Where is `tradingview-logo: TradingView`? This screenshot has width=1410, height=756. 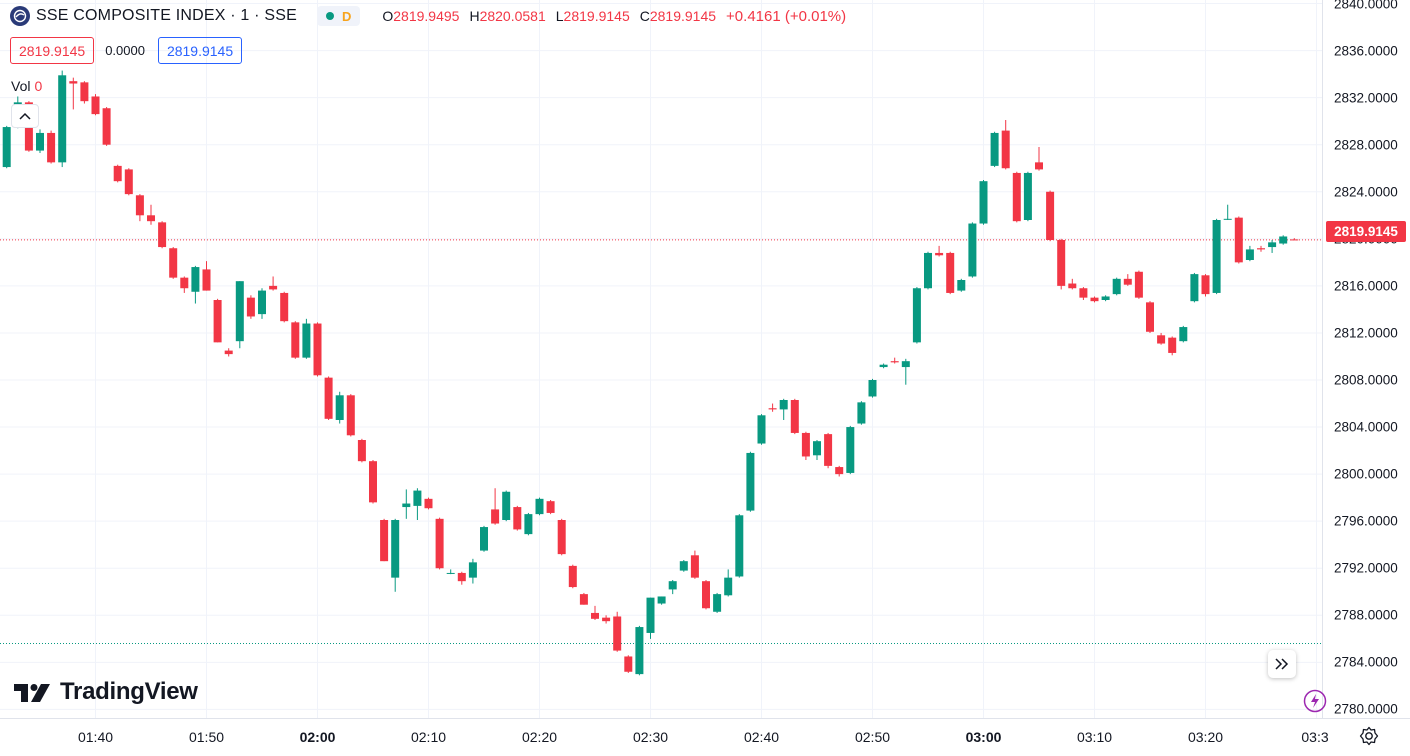
tradingview-logo: TradingView is located at coordinates (106, 692).